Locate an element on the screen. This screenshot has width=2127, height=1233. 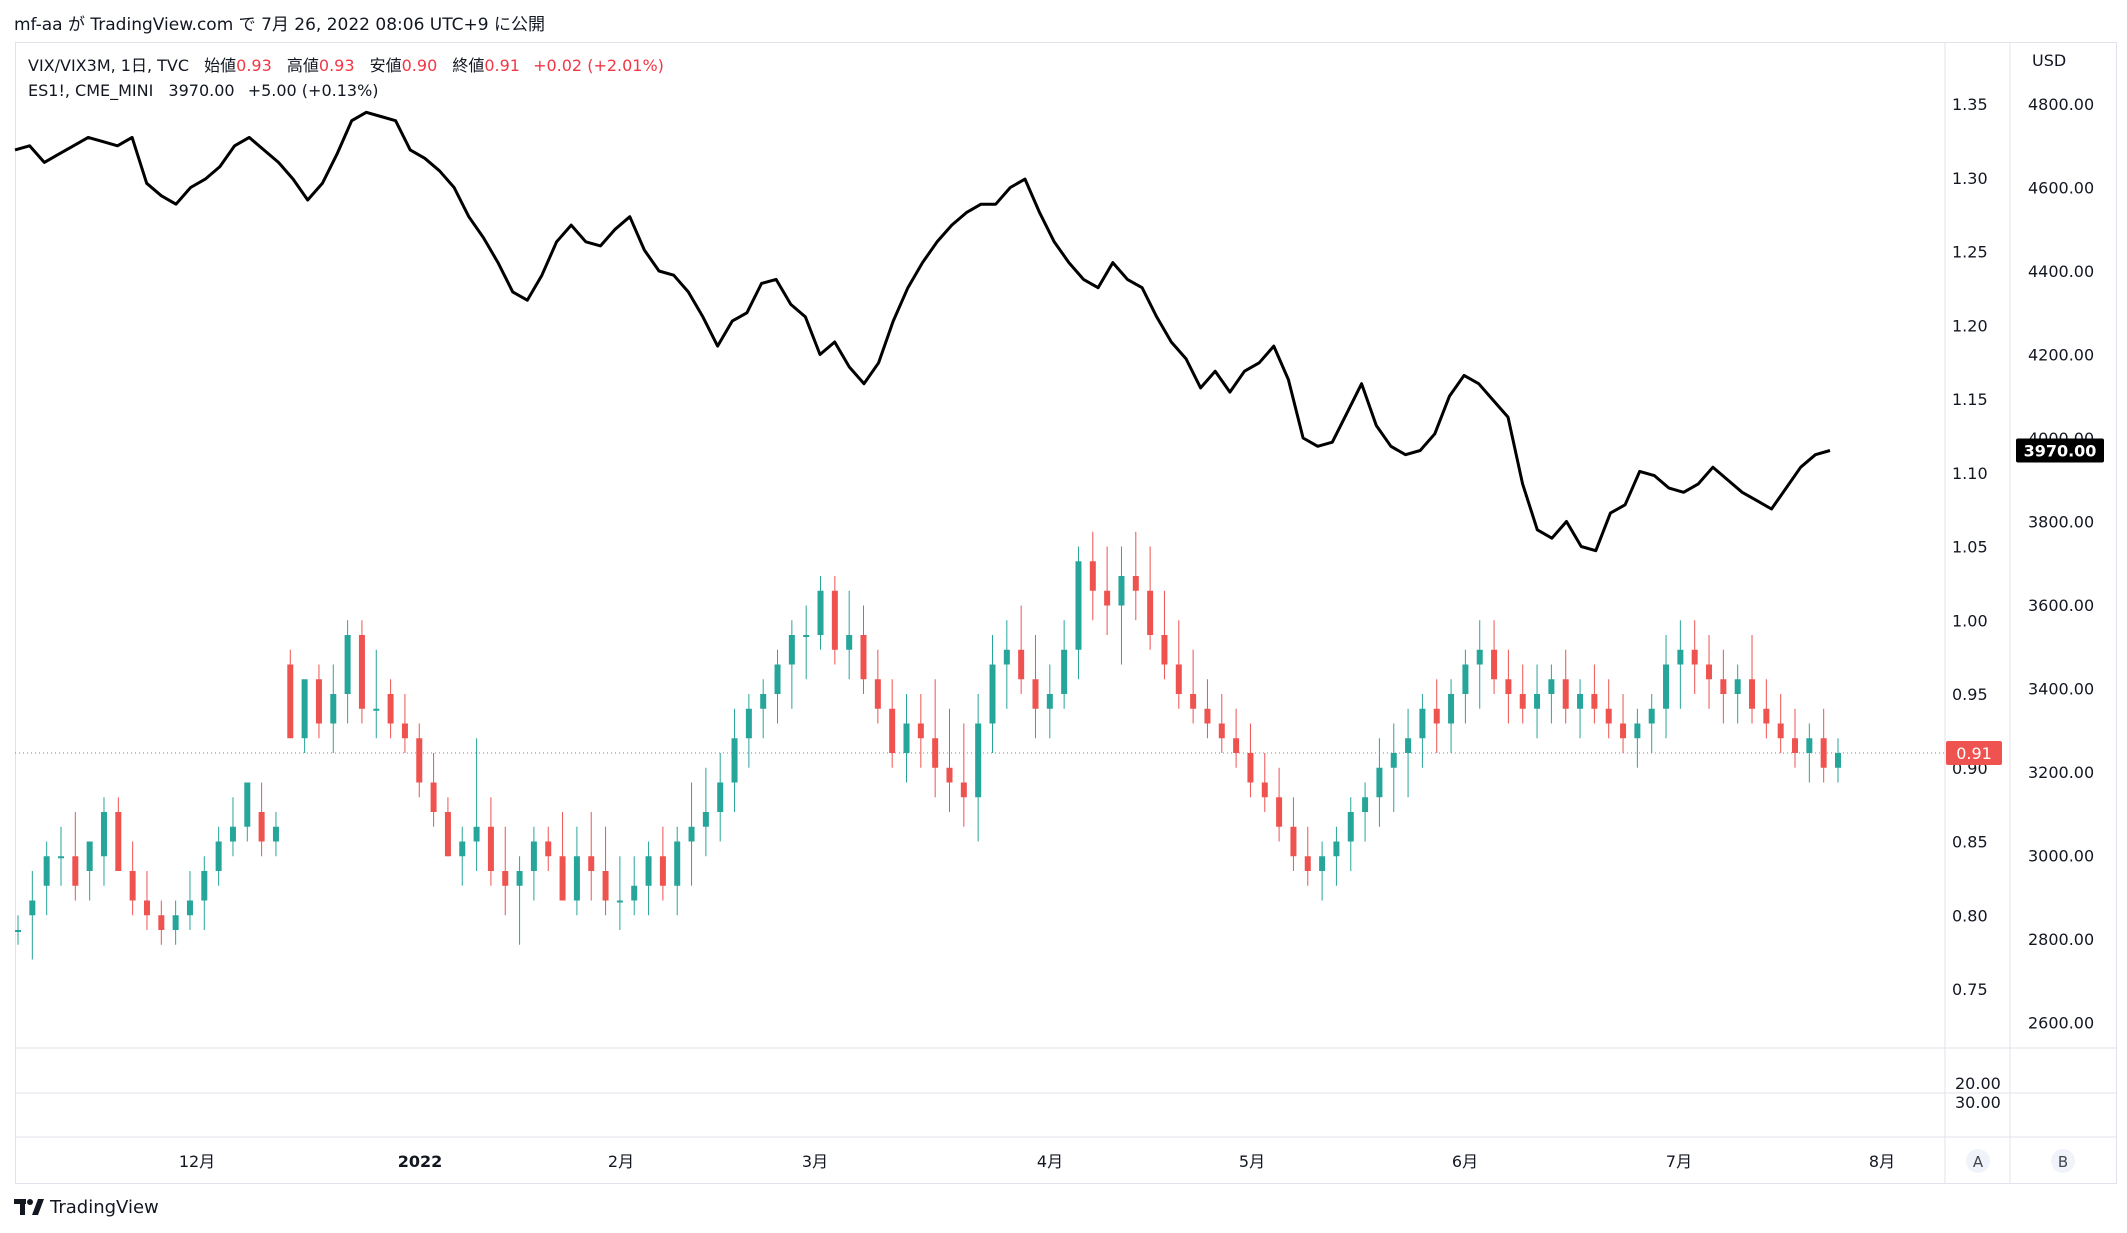
scale-button-label: A is located at coordinates (1978, 1162).